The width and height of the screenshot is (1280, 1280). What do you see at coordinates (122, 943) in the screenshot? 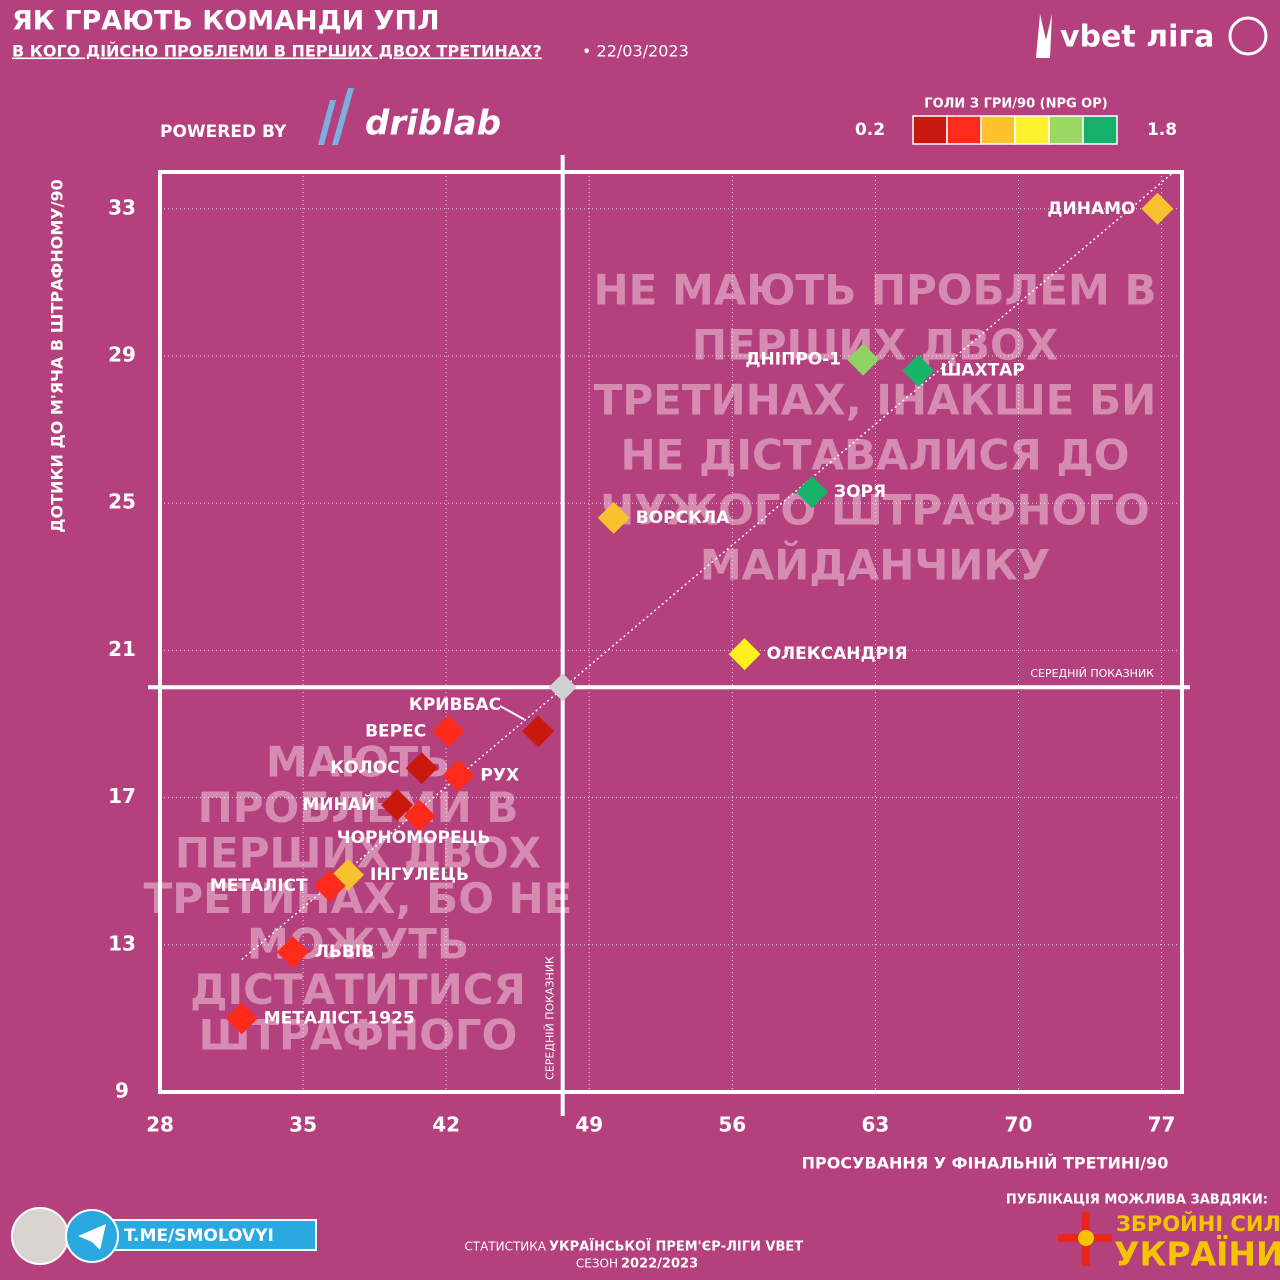
I see `y-tick-label: 13` at bounding box center [122, 943].